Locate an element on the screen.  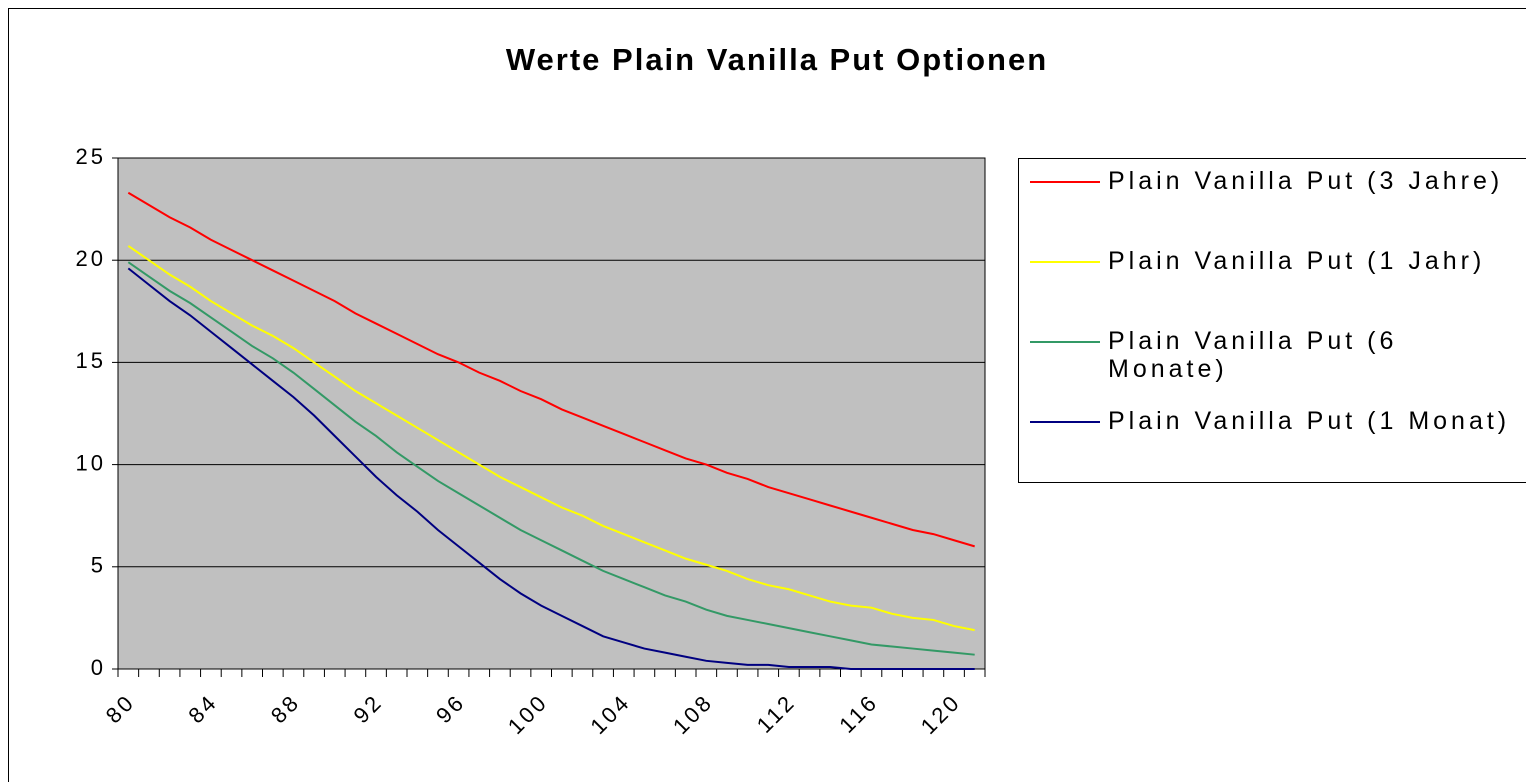
legend-label: Plain Vanilla Put (3 Jahre) is located at coordinates (1305, 181).